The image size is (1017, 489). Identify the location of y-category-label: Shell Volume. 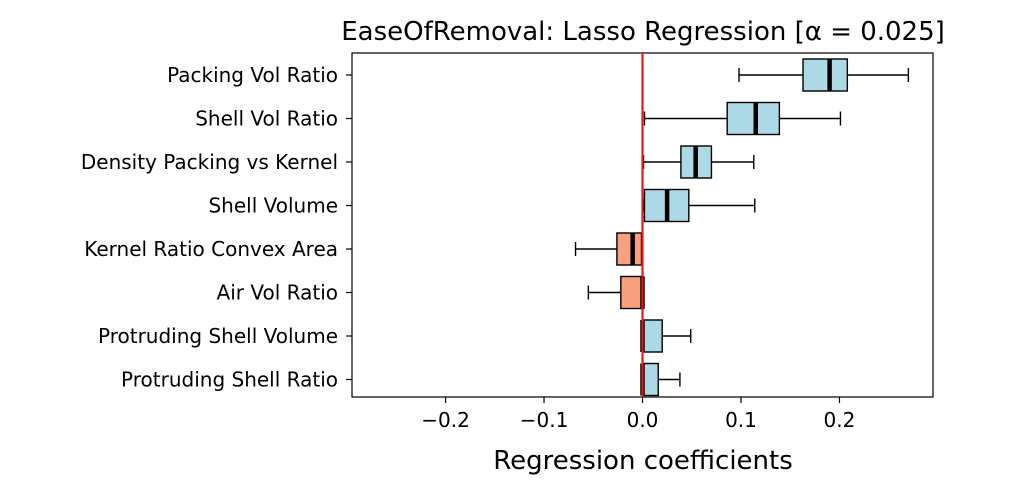
(273, 206).